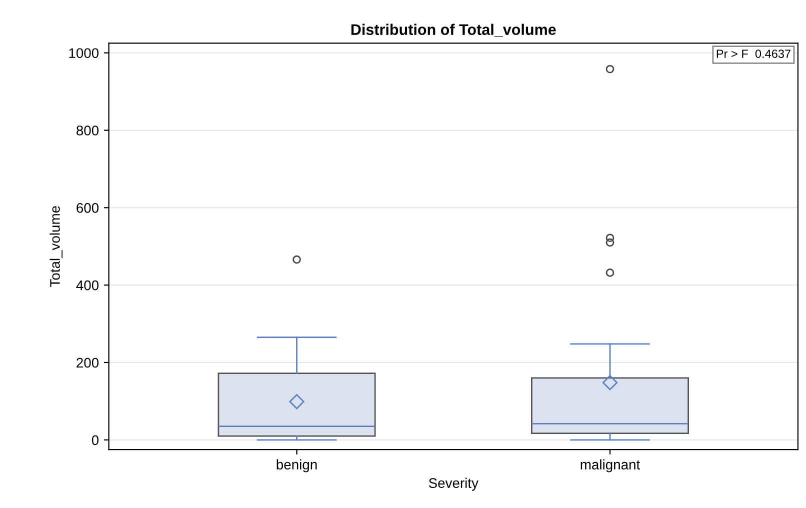 Image resolution: width=806 pixels, height=508 pixels. Describe the element at coordinates (87, 285) in the screenshot. I see `y-tick-label: 400` at that location.